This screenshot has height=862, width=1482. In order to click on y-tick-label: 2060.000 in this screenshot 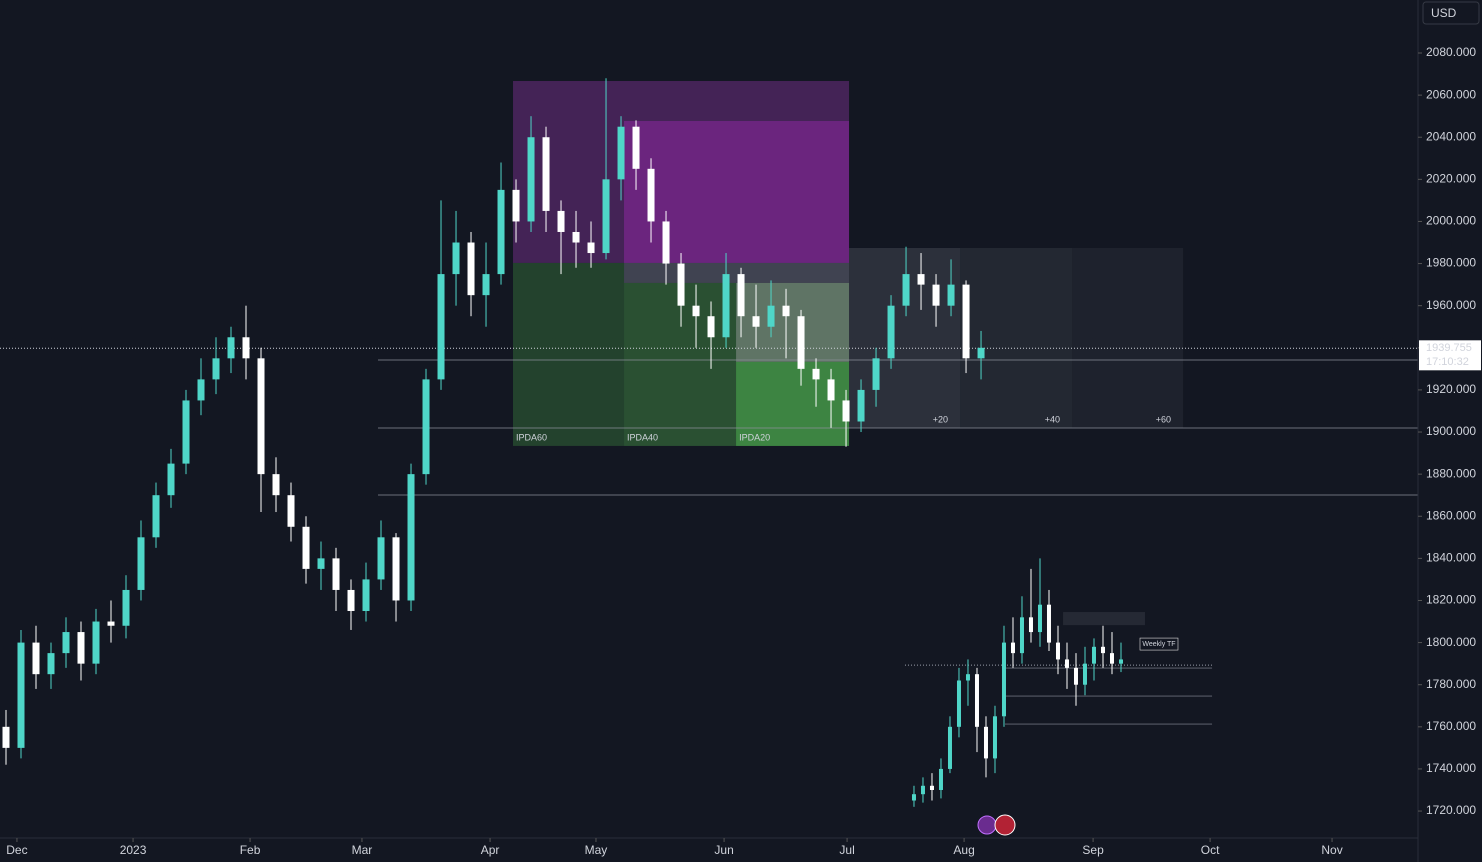, I will do `click(1451, 94)`.